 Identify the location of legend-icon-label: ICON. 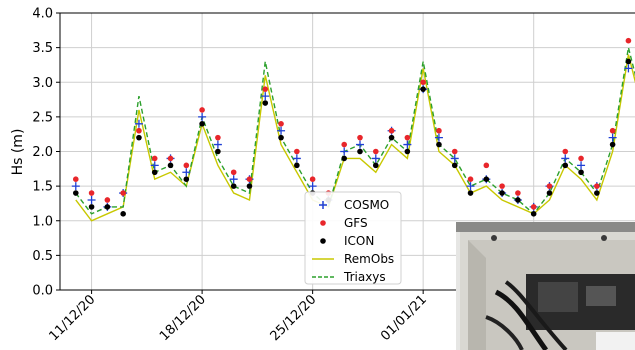
(359, 241).